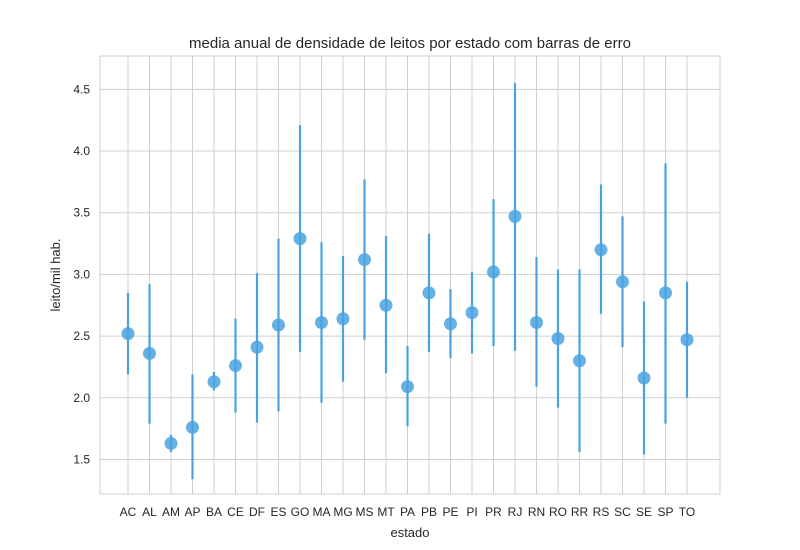  I want to click on x-tick-label: RS, so click(601, 512).